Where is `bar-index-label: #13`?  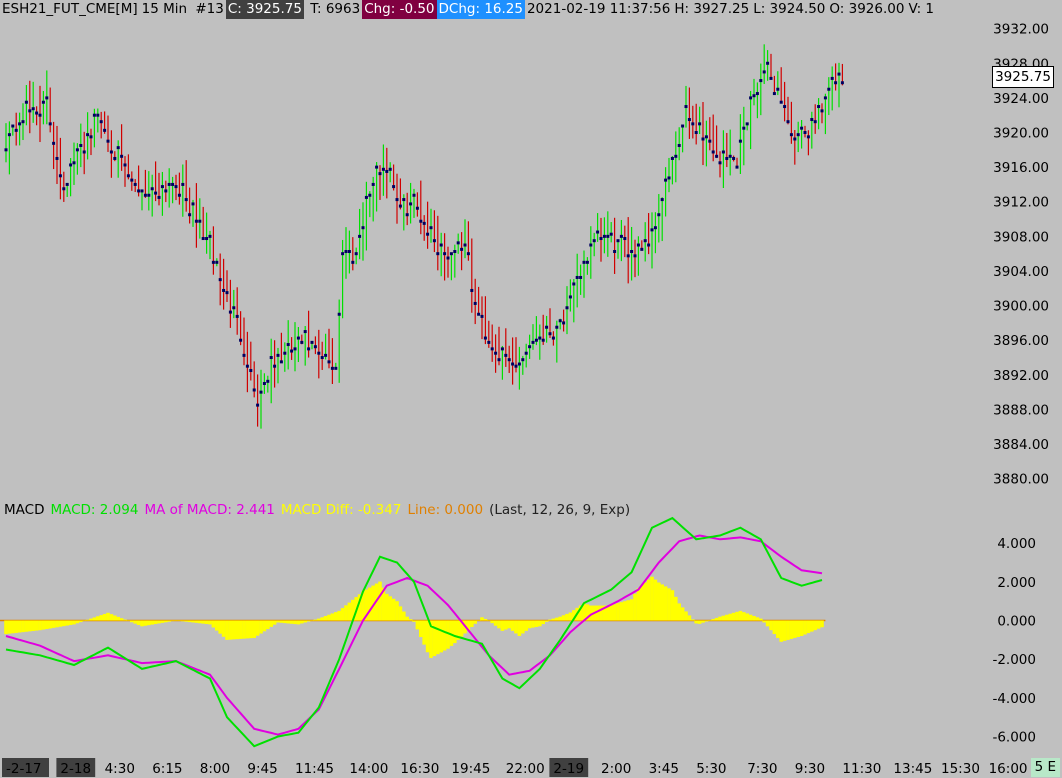 bar-index-label: #13 is located at coordinates (209, 9).